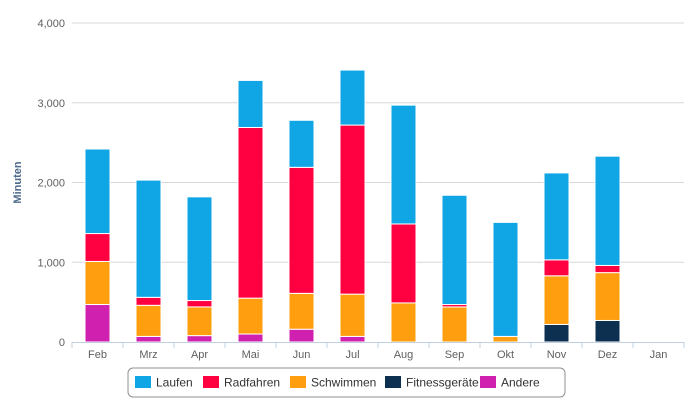  I want to click on legend-box, so click(346, 382).